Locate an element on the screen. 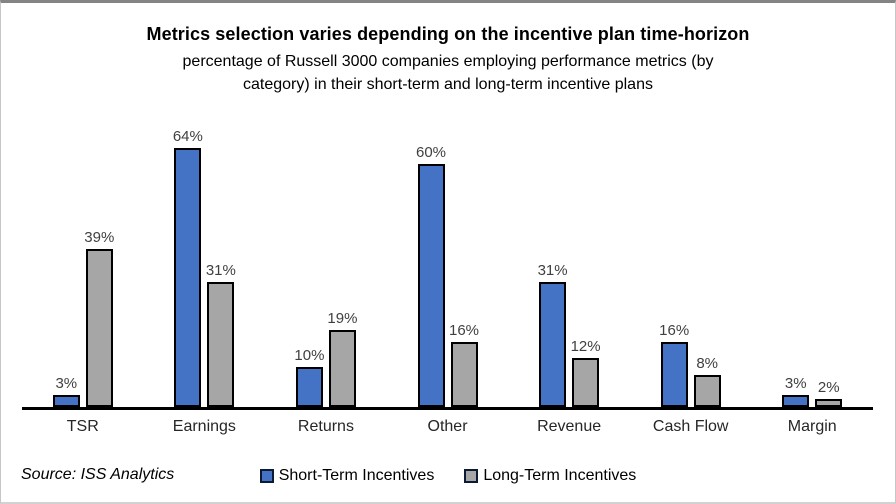  legend-label: Short-Term Incentives is located at coordinates (356, 475).